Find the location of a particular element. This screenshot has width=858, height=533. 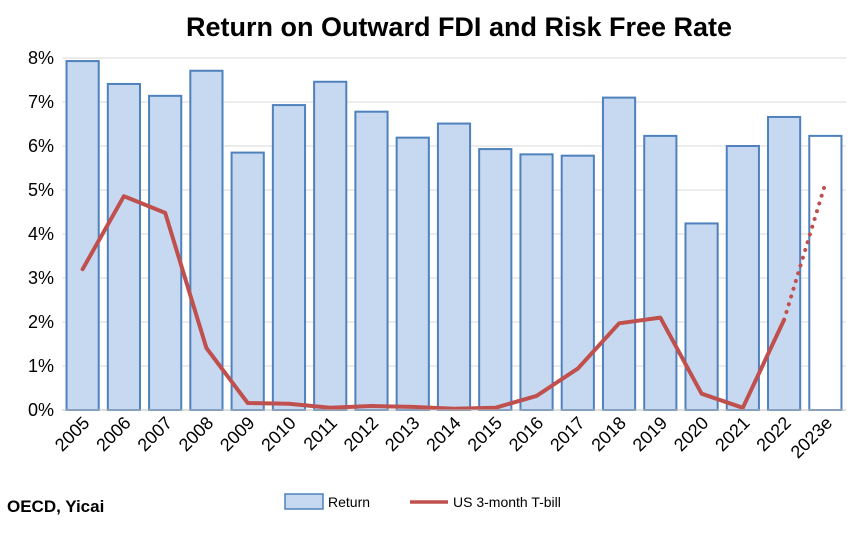

chart-title: Return on Outward FDI and Risk Free Rate is located at coordinates (459, 27).